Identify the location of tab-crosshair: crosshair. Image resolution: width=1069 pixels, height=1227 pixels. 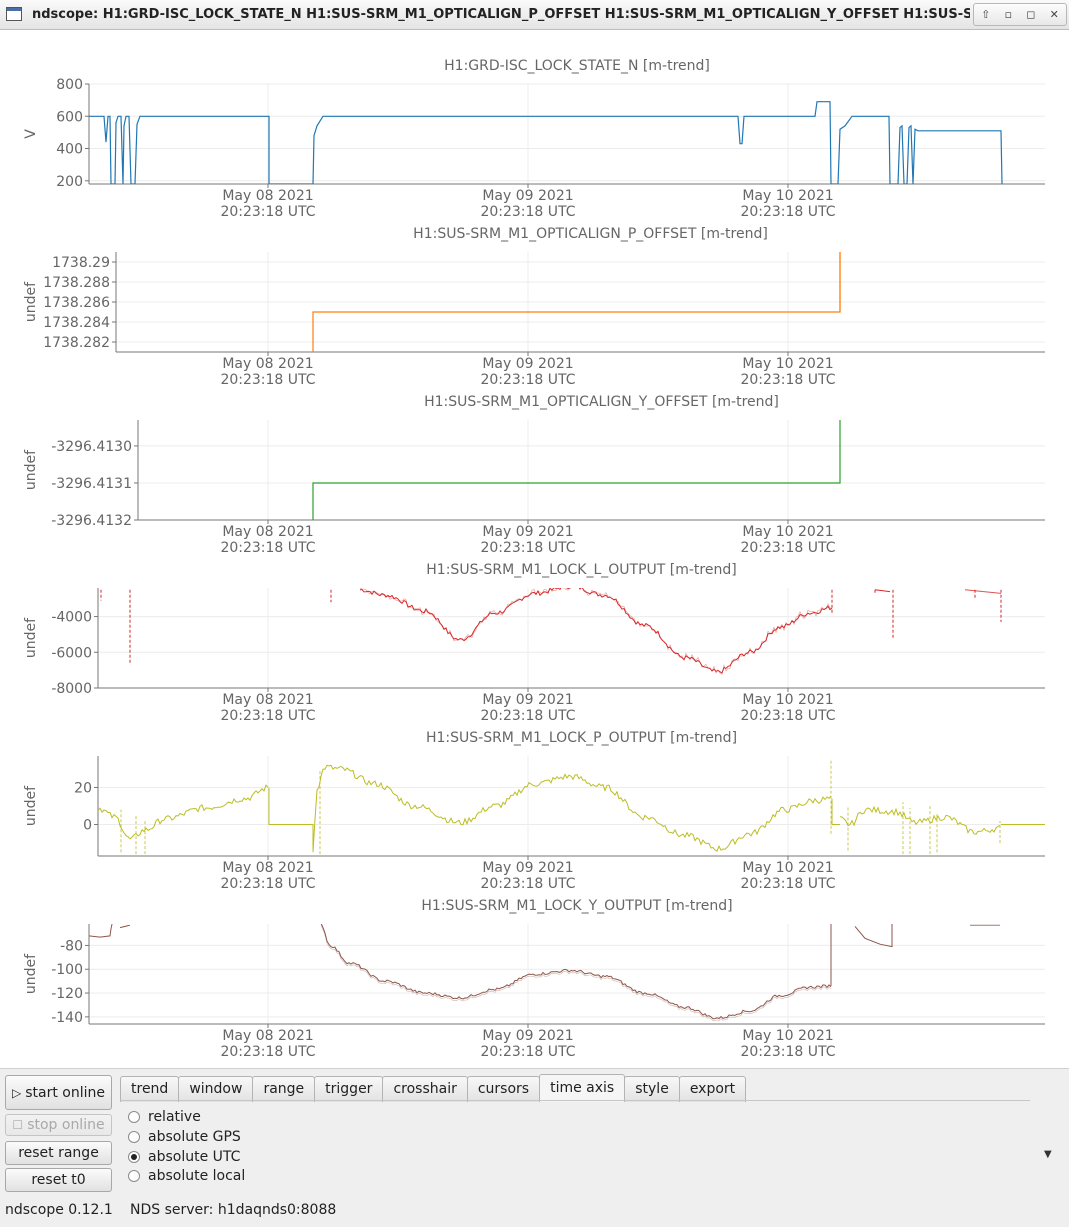
(425, 1089).